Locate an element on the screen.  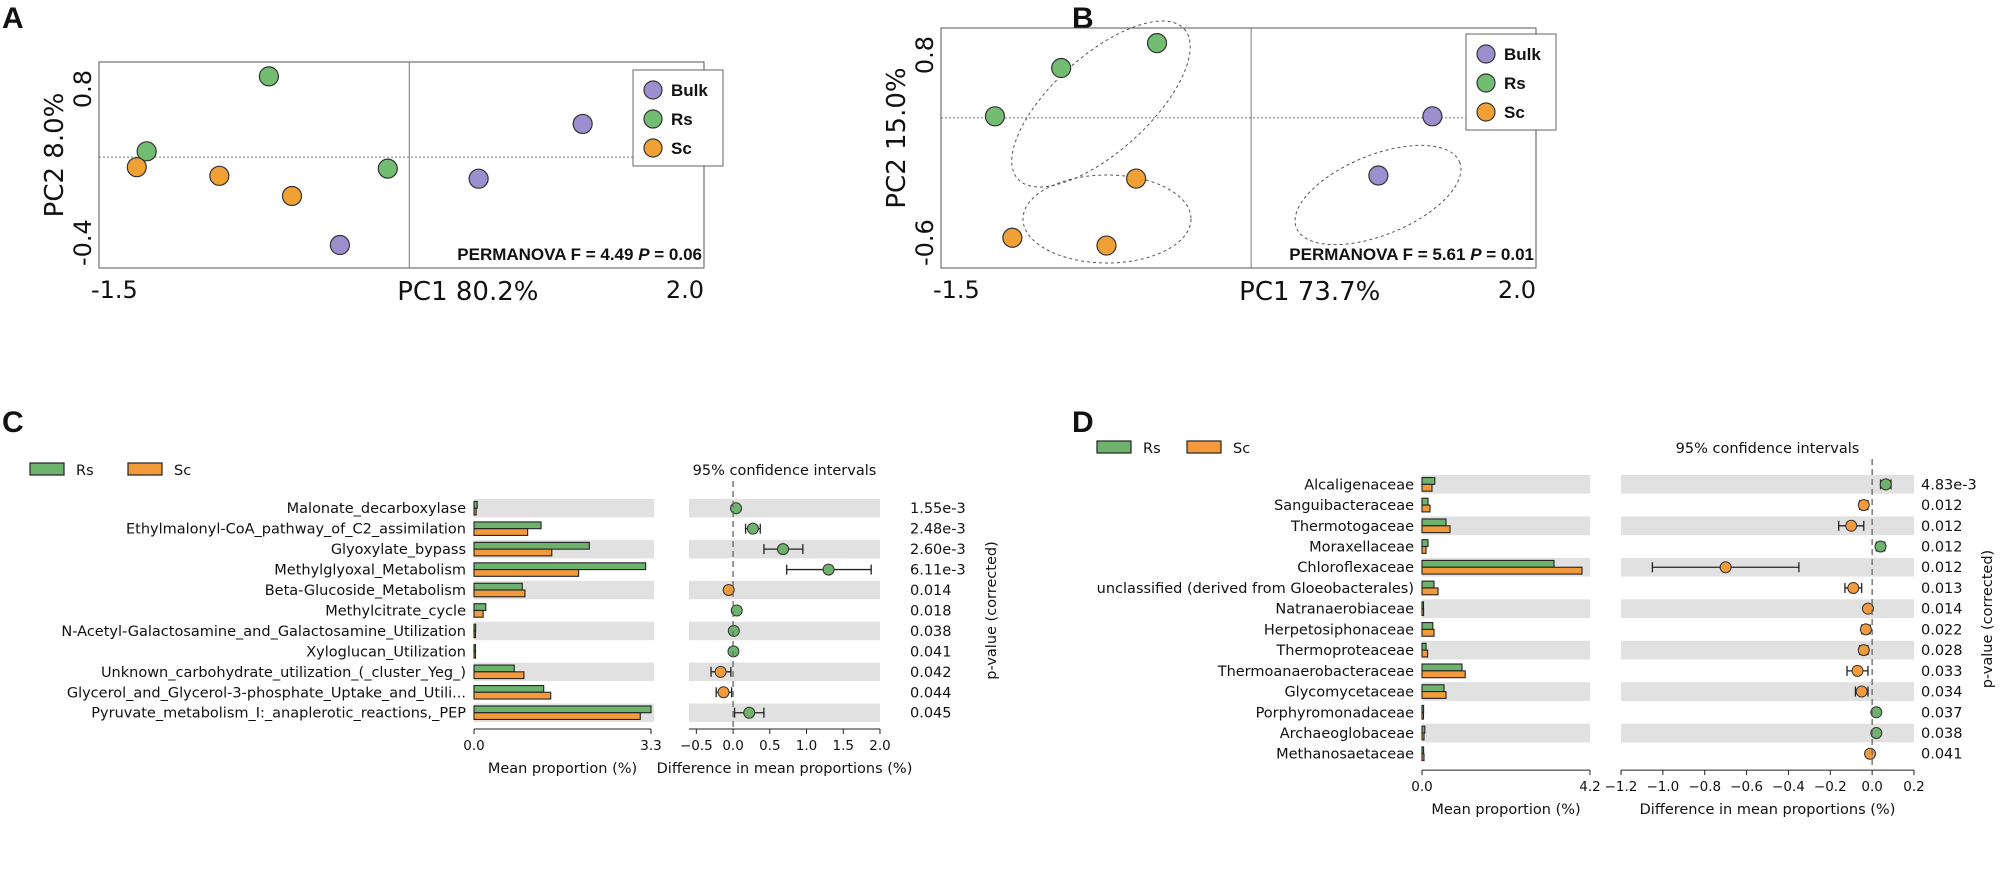
ci-title: 95% confidence intervals is located at coordinates (1768, 449).